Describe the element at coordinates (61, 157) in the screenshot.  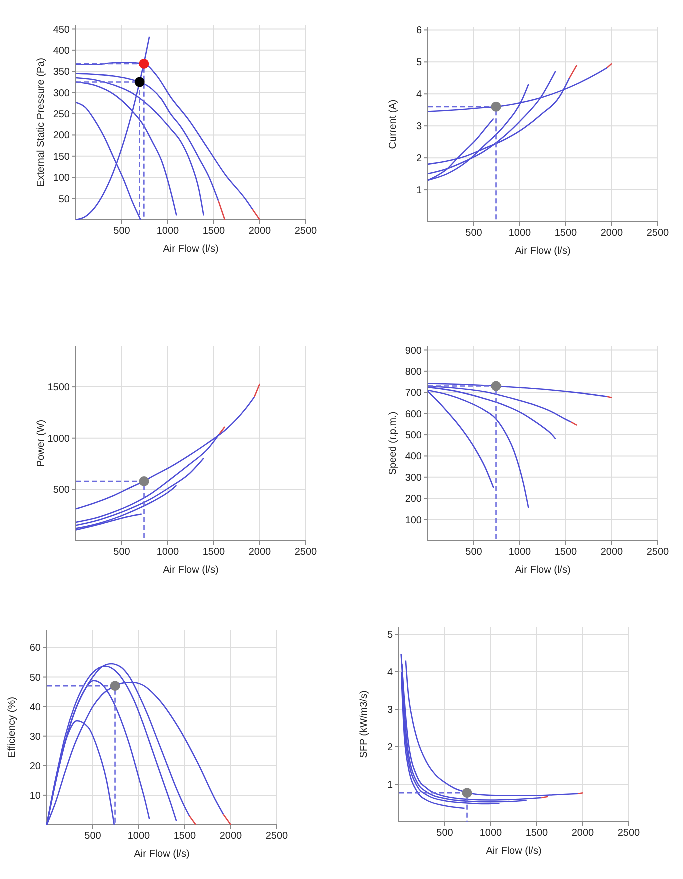
I see `y-tick-label: 150` at that location.